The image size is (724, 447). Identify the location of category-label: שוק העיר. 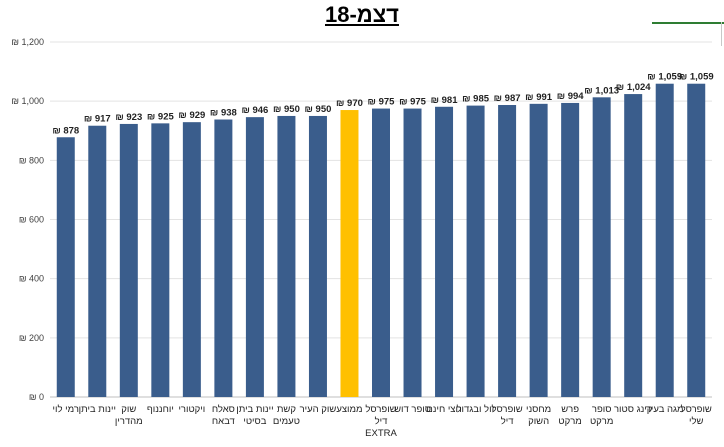
(318, 409).